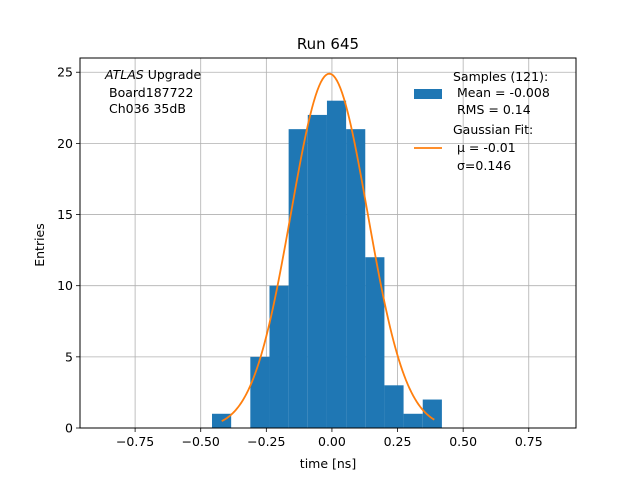  I want to click on y-tick-label: 10, so click(65, 285).